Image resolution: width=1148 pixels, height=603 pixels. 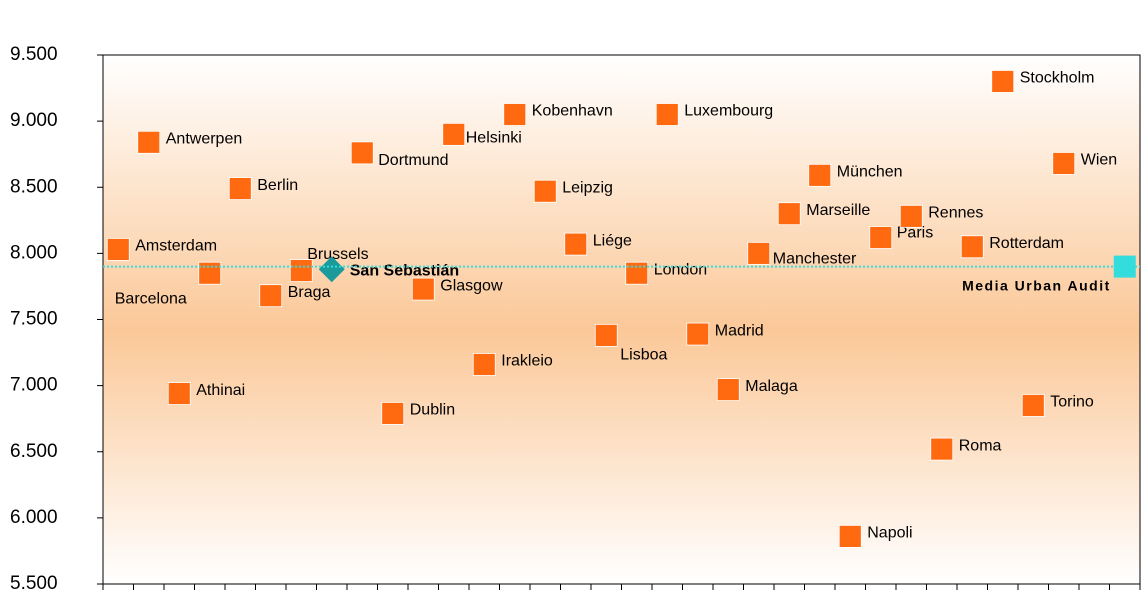 I want to click on point-label: Torino, so click(x=1072, y=402).